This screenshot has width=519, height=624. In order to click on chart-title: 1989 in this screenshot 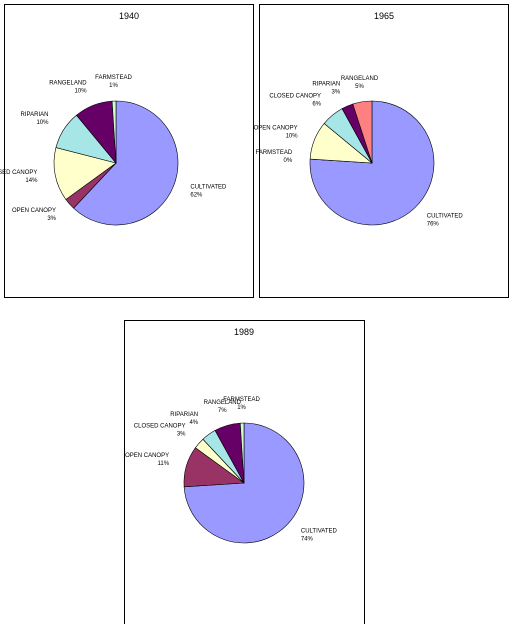, I will do `click(244, 332)`.